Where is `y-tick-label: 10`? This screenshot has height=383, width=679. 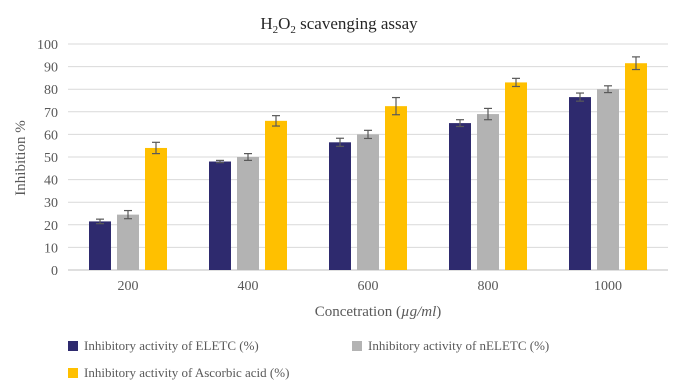
y-tick-label: 10 is located at coordinates (51, 248).